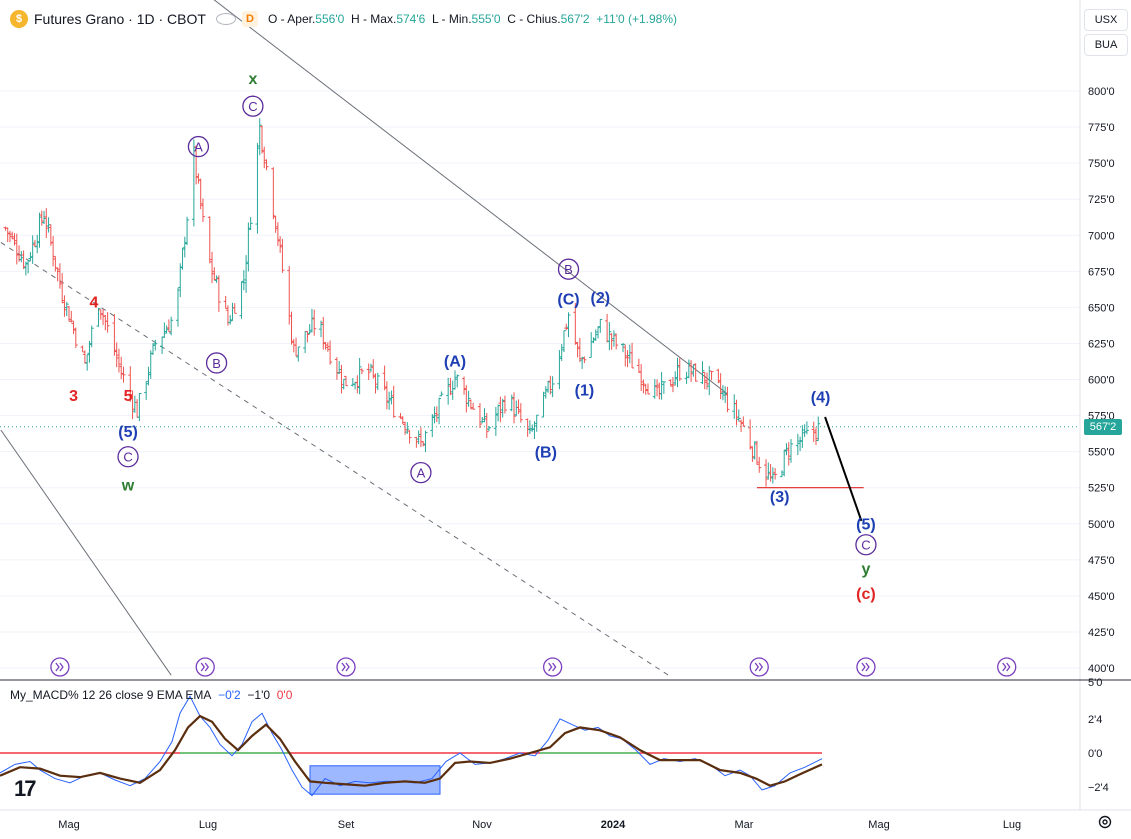  Describe the element at coordinates (866, 525) in the screenshot. I see `wave-label: (5)` at that location.